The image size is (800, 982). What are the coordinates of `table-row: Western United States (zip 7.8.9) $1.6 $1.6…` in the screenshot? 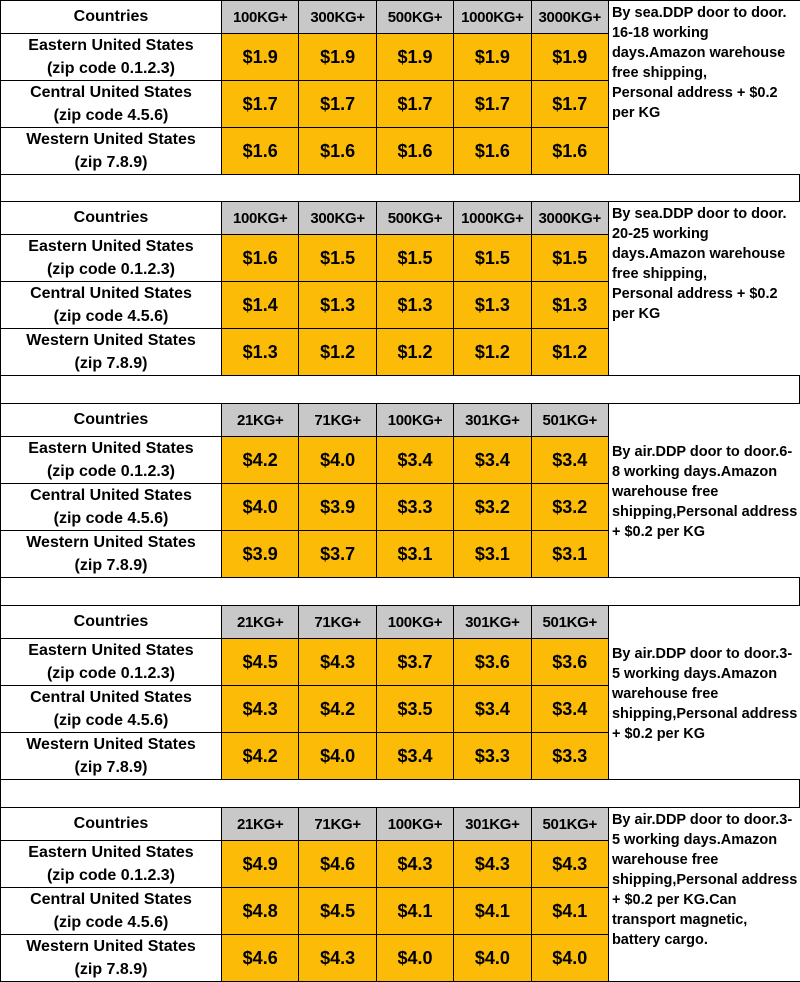 It's located at (400, 151).